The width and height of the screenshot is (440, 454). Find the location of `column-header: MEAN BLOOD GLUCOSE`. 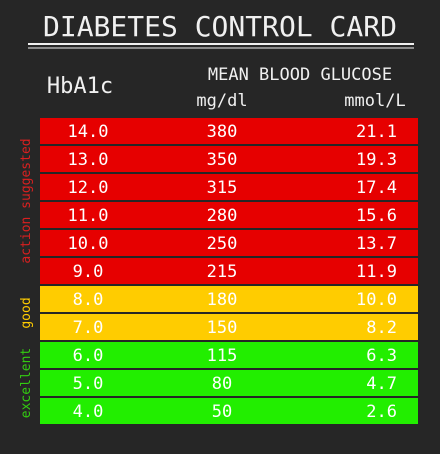

column-header: MEAN BLOOD GLUCOSE is located at coordinates (300, 75).